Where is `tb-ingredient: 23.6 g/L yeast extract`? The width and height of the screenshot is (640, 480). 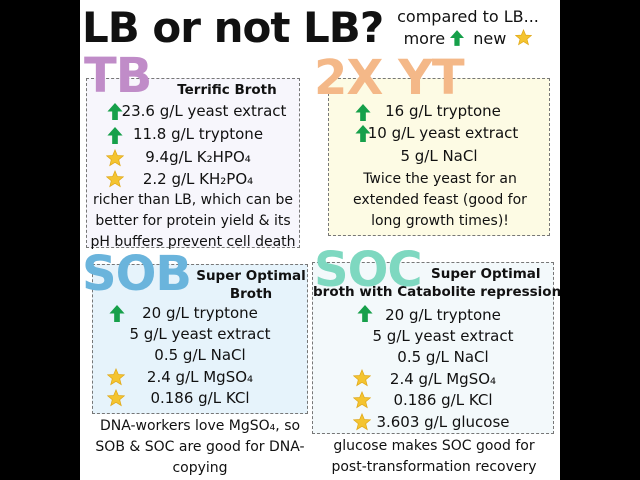 tb-ingredient: 23.6 g/L yeast extract is located at coordinates (204, 111).